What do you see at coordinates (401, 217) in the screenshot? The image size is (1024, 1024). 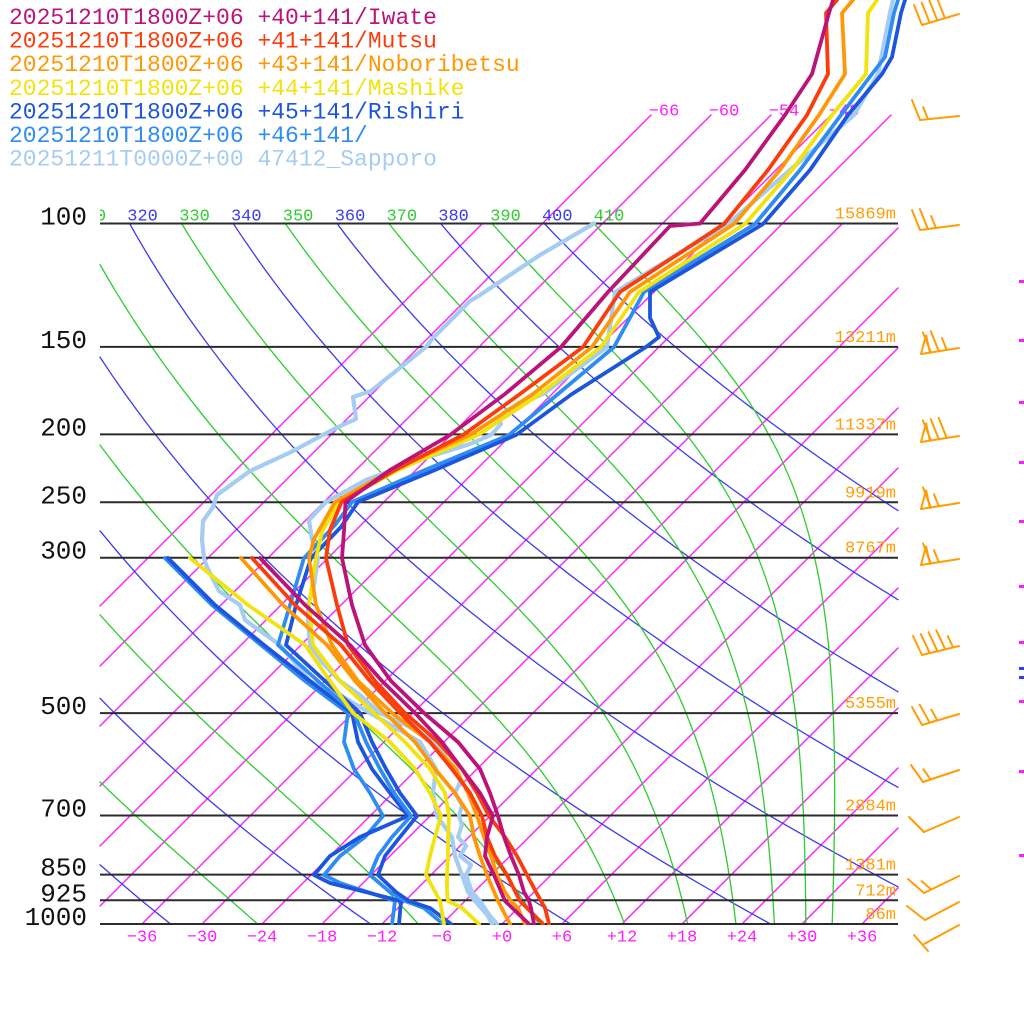 I see `svg-text: 370` at bounding box center [401, 217].